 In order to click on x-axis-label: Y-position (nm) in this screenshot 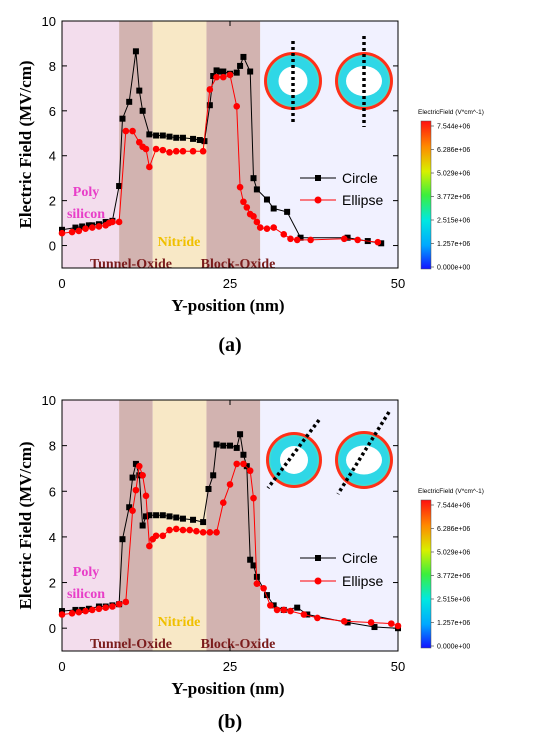, I will do `click(227, 688)`.